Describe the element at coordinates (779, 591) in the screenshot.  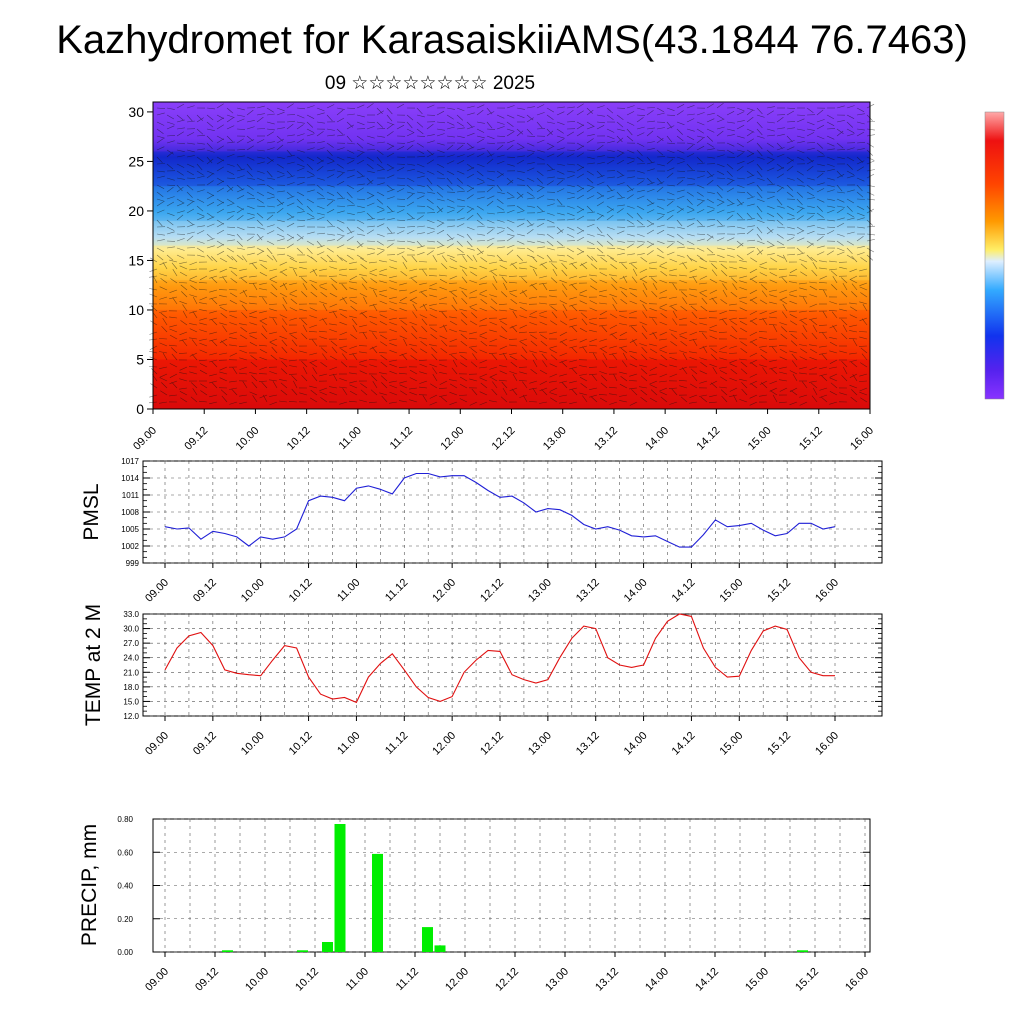
I see `x-tick-label: 15.12` at that location.